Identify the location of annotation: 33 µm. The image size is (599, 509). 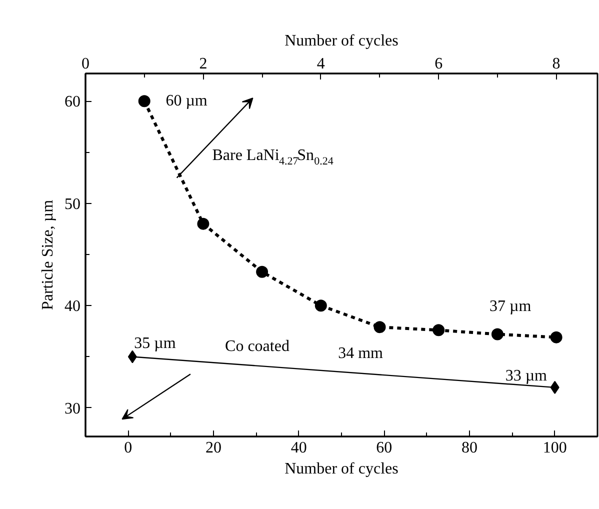
(526, 376).